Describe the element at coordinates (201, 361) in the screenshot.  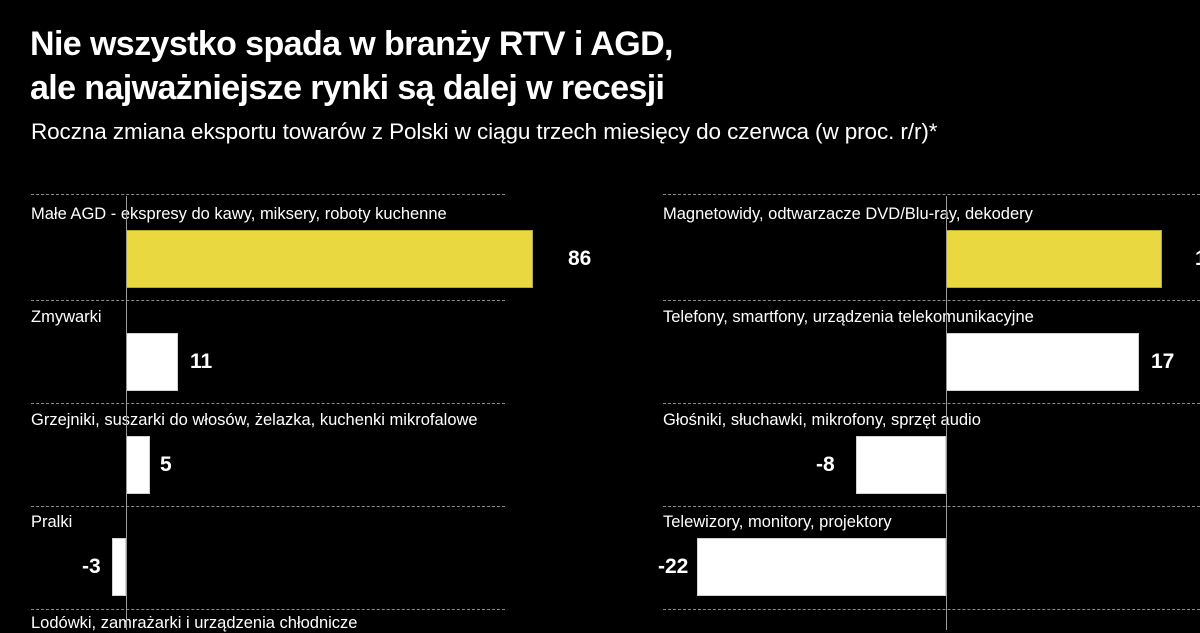
I see `value-label: 11` at that location.